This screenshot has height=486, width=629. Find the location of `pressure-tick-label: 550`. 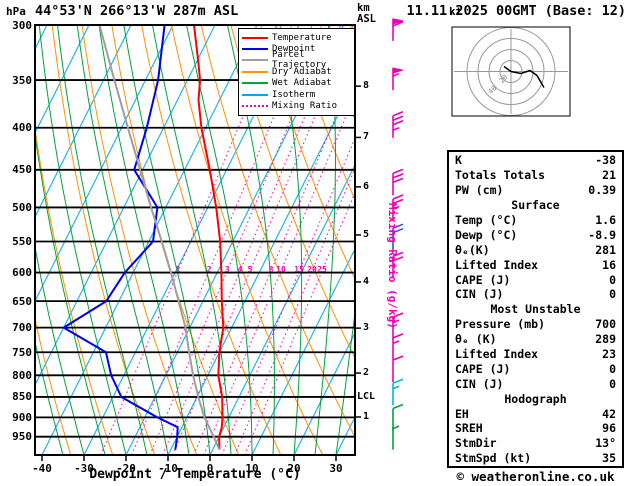

pressure-tick-label: 550 is located at coordinates (22, 241).